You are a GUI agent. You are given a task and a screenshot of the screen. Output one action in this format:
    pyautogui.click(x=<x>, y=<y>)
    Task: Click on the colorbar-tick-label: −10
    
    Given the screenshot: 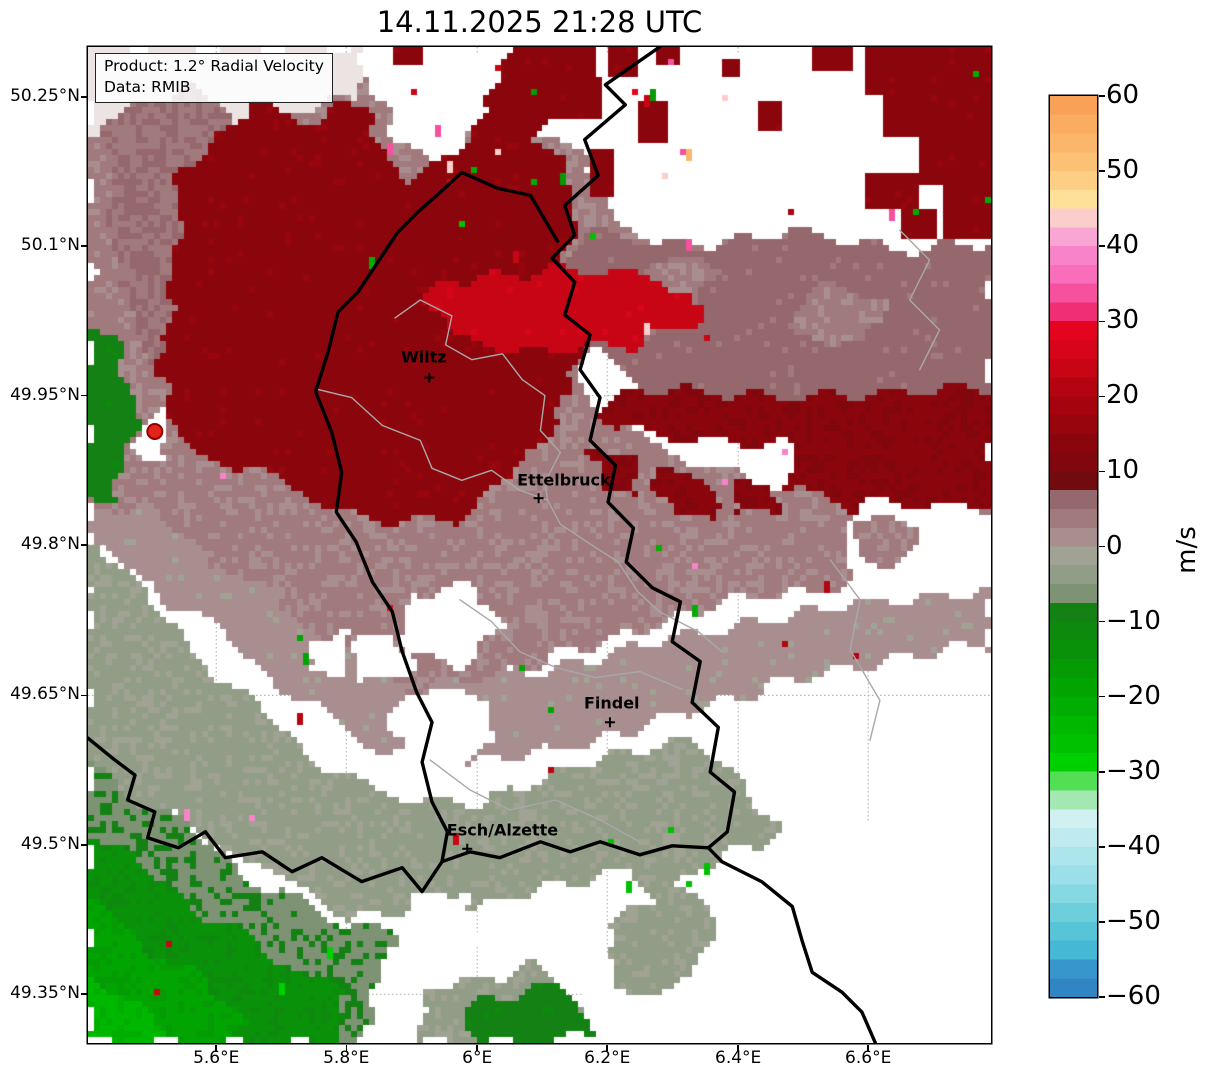 What is the action you would take?
    pyautogui.click(x=1133, y=620)
    